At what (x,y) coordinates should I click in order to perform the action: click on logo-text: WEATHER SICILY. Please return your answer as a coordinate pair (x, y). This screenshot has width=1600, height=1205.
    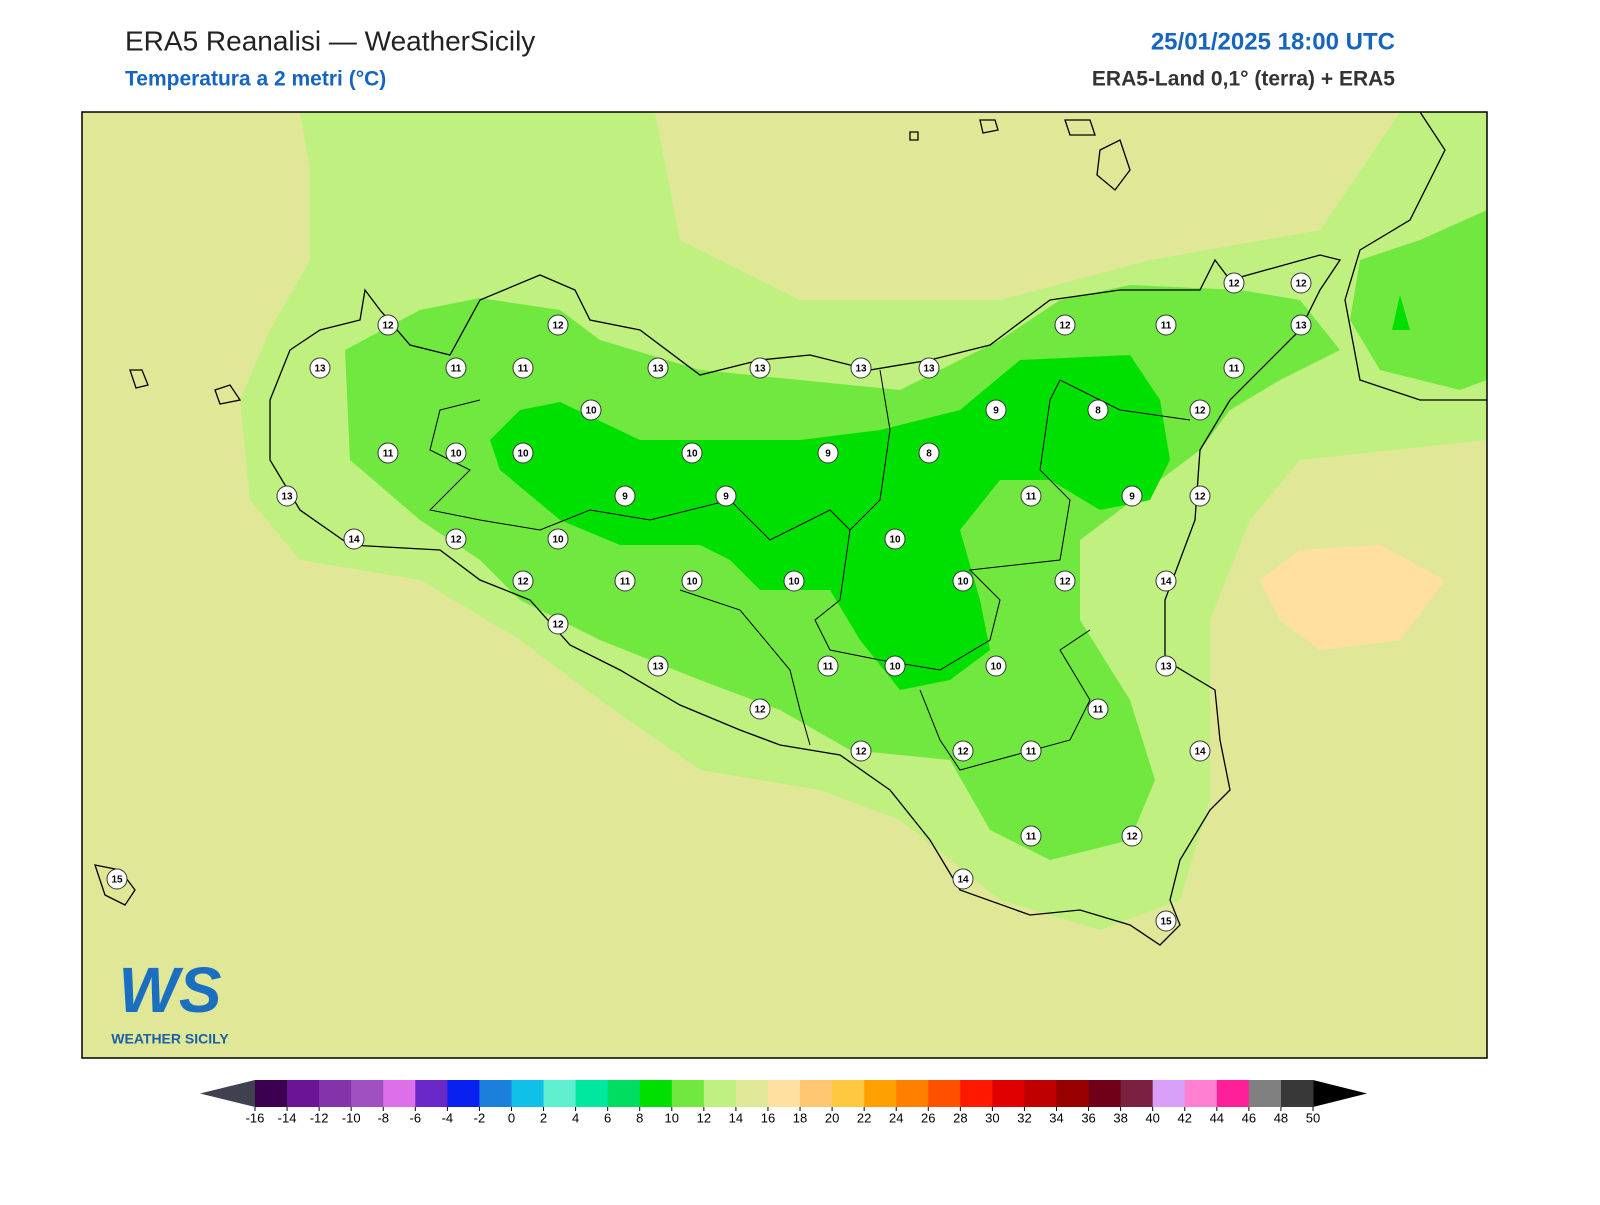
    Looking at the image, I should click on (170, 1039).